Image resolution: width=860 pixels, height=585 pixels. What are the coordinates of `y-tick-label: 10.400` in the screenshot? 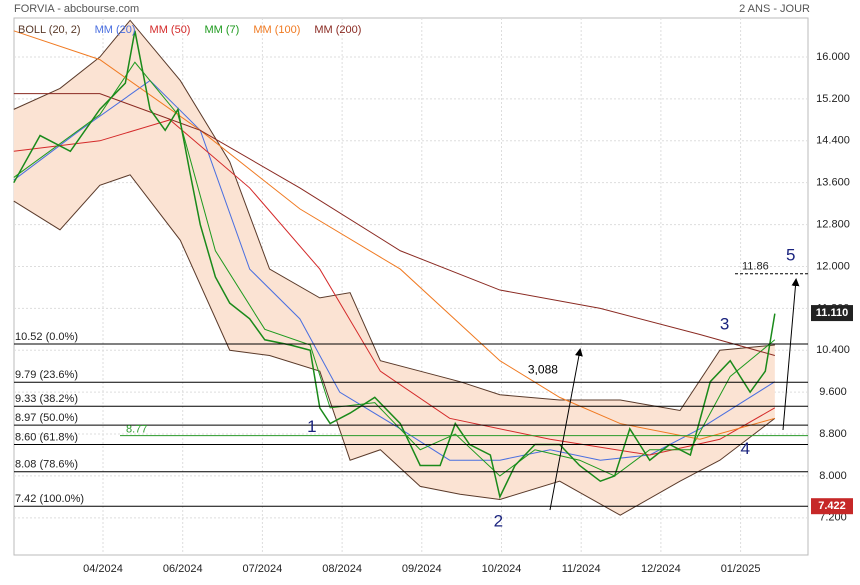 It's located at (833, 350).